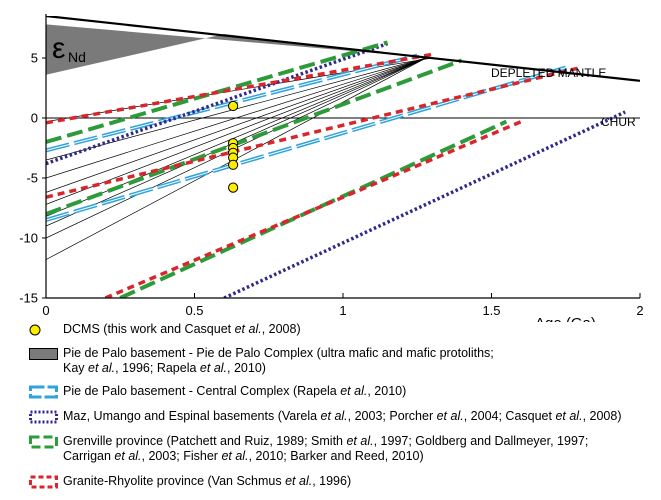 This screenshot has height=500, width=661. What do you see at coordinates (43, 354) in the screenshot?
I see `gray-box-icon` at bounding box center [43, 354].